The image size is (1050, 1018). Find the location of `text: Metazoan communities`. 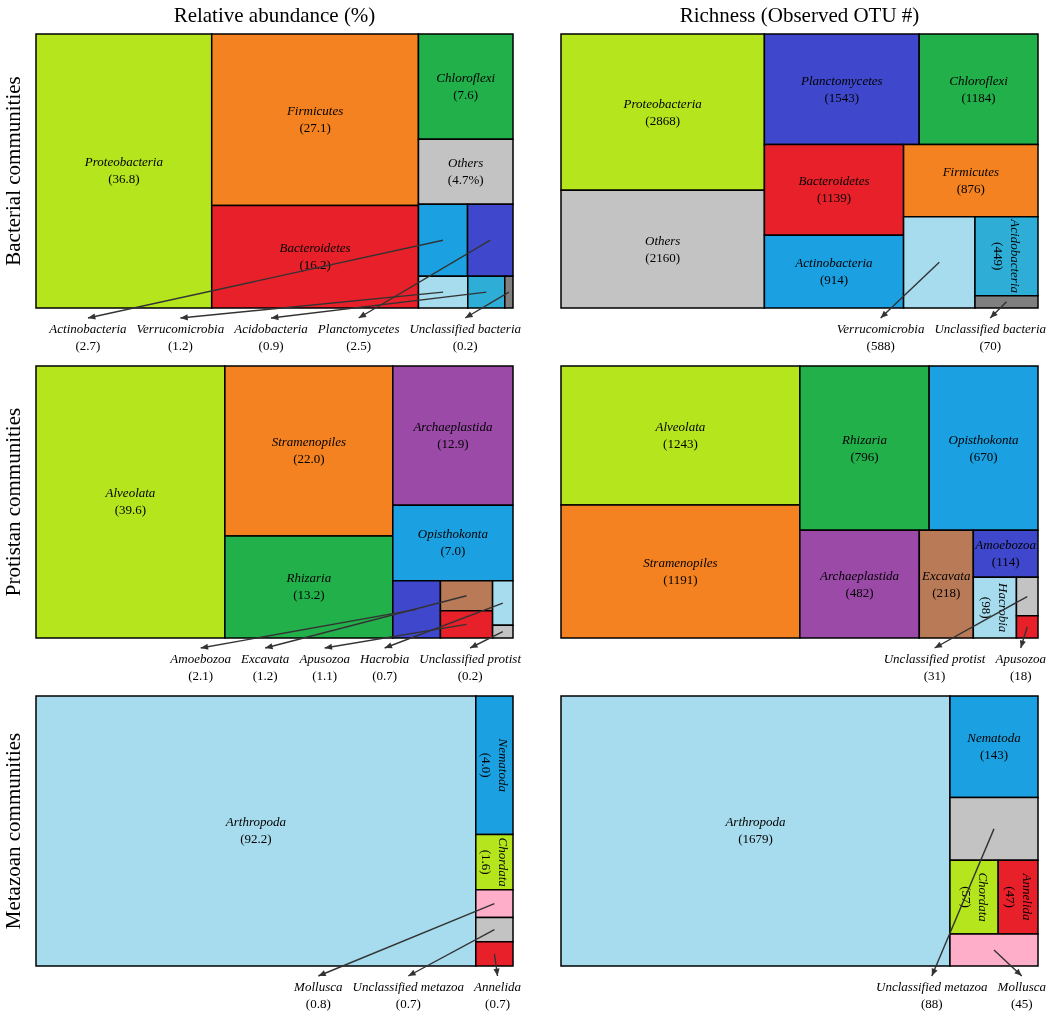

text: Metazoan communities is located at coordinates (12, 831).